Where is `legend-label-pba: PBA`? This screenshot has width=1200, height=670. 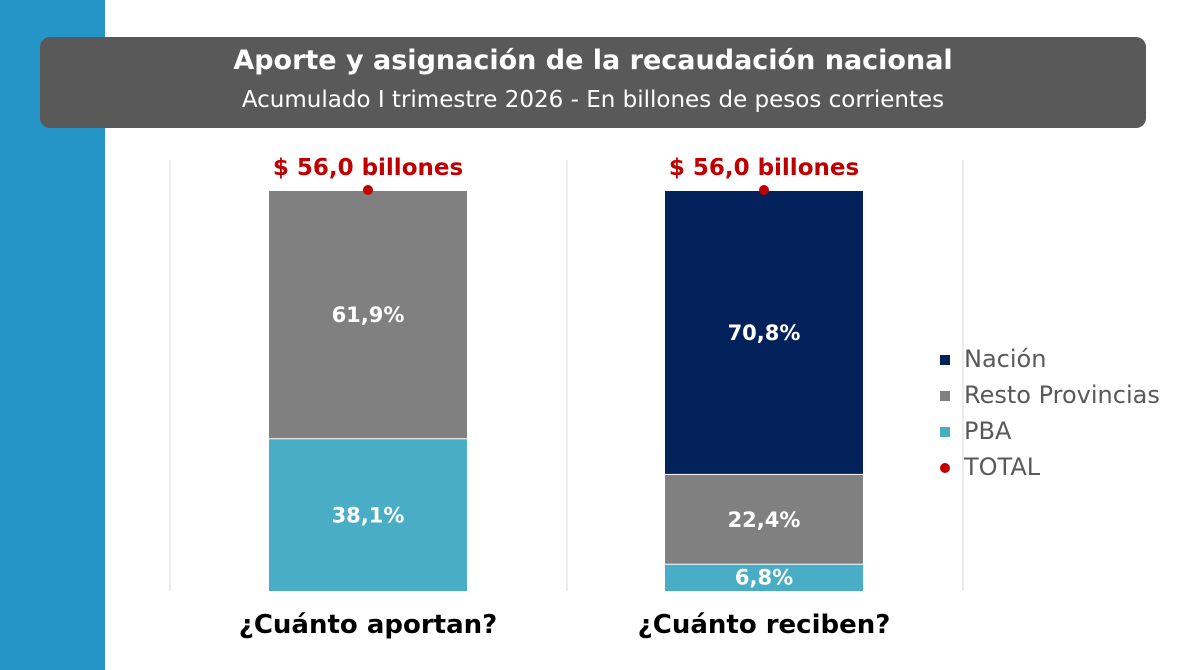 legend-label-pba: PBA is located at coordinates (988, 431).